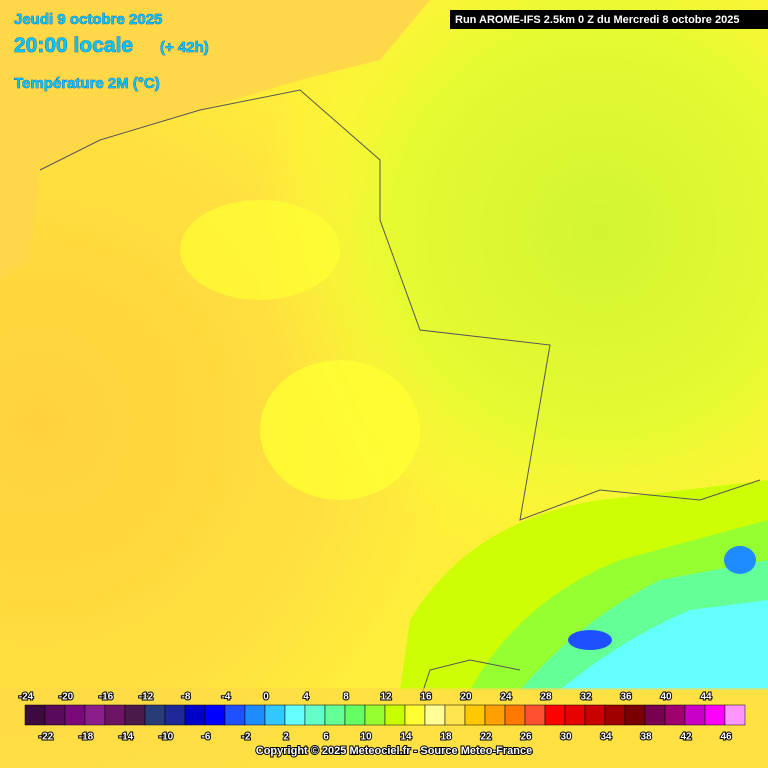  What do you see at coordinates (466, 697) in the screenshot?
I see `scale-label: 20` at bounding box center [466, 697].